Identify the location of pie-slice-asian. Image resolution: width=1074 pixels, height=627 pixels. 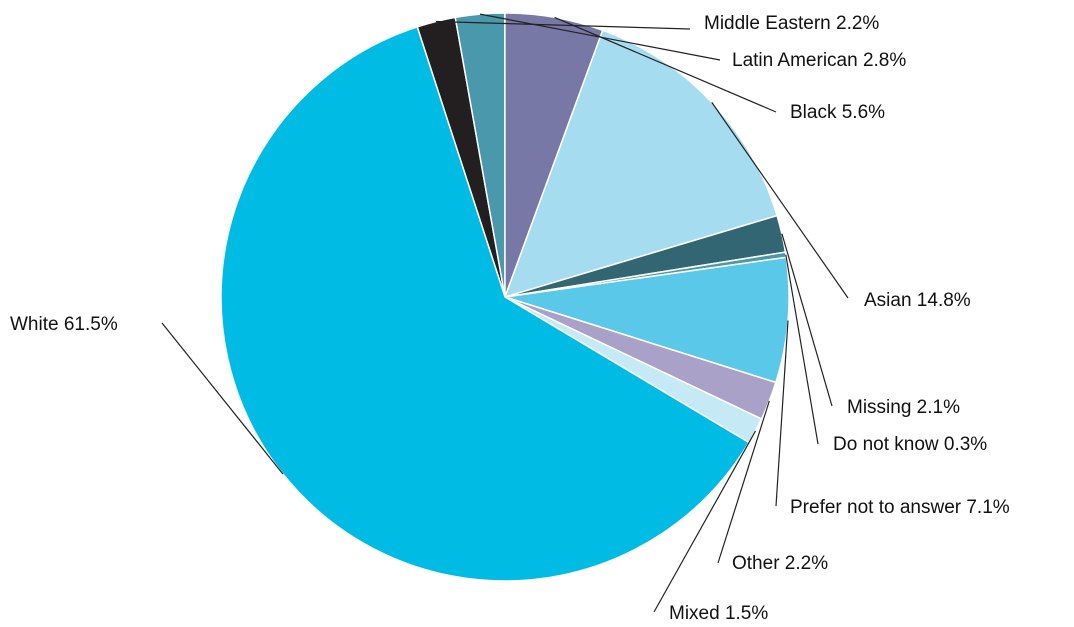
(641, 164).